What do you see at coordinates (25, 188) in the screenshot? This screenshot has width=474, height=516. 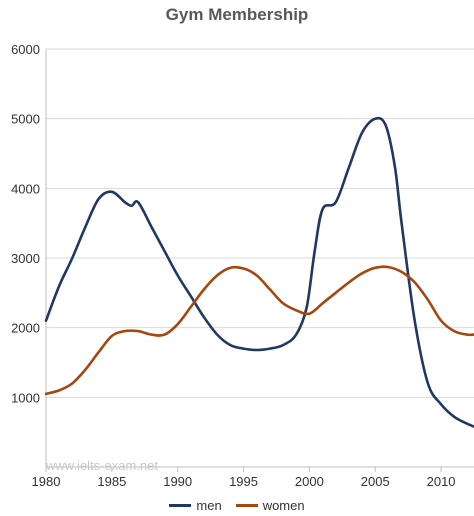 I see `y-tick-4000: 4000` at bounding box center [25, 188].